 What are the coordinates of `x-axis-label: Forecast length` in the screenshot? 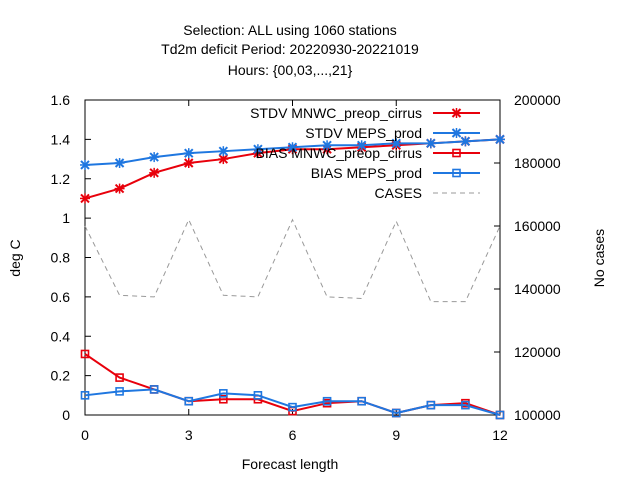 It's located at (290, 464).